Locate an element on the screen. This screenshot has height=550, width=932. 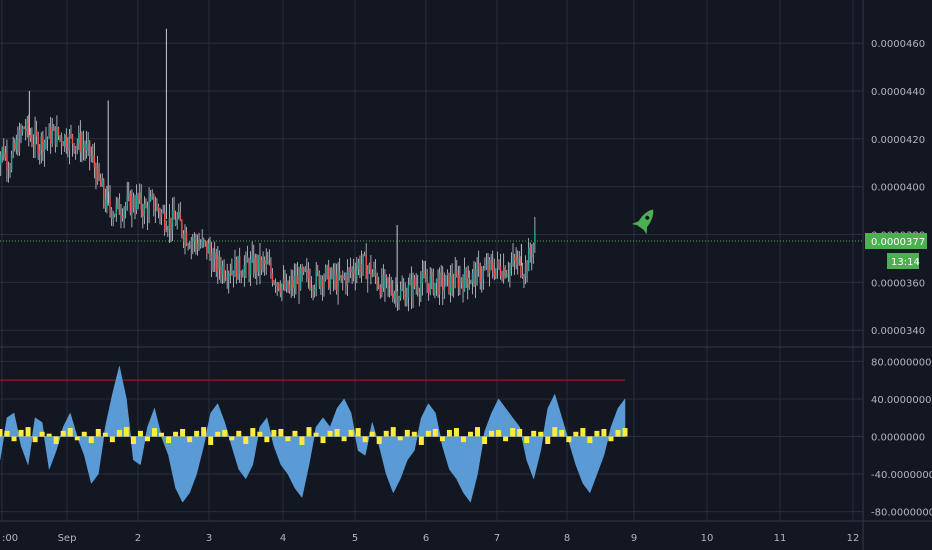
time-tick-label: 12 is located at coordinates (853, 538).